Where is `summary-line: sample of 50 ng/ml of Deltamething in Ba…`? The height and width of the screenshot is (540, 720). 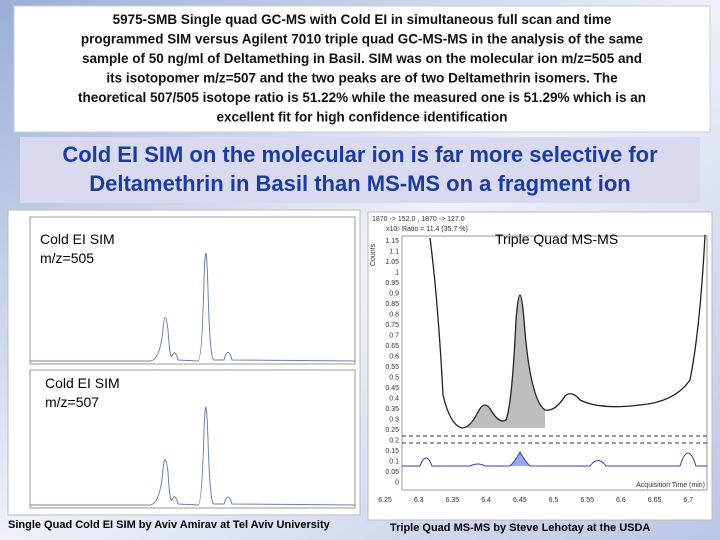
summary-line: sample of 50 ng/ml of Deltamething in Ba… is located at coordinates (362, 58).